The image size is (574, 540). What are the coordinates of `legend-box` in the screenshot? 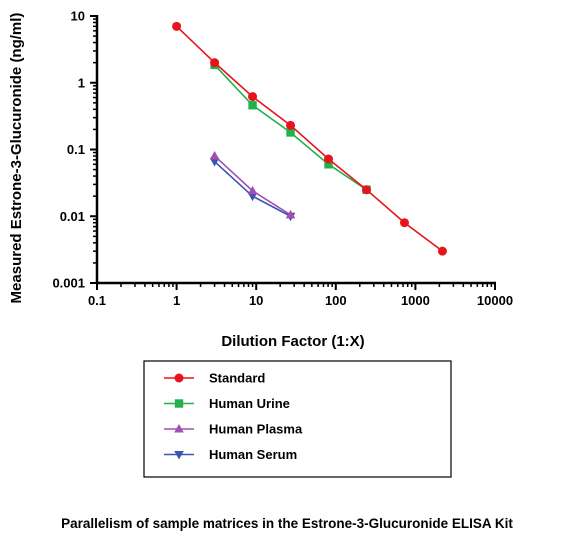 It's located at (297, 419).